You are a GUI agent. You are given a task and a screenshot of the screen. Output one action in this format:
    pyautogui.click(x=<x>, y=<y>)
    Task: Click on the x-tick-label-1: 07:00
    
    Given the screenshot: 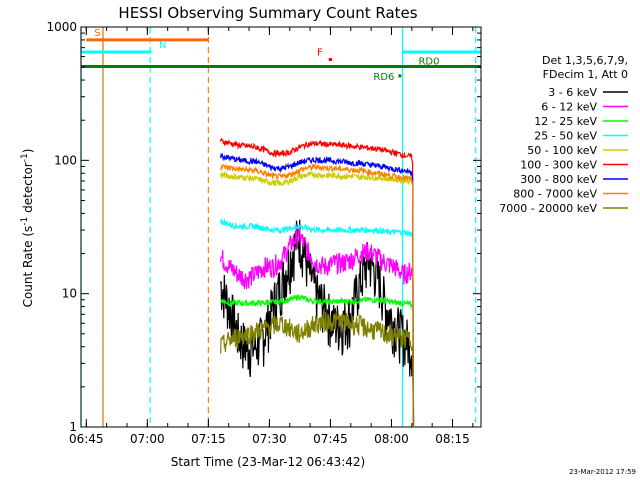 What is the action you would take?
    pyautogui.click(x=147, y=439)
    